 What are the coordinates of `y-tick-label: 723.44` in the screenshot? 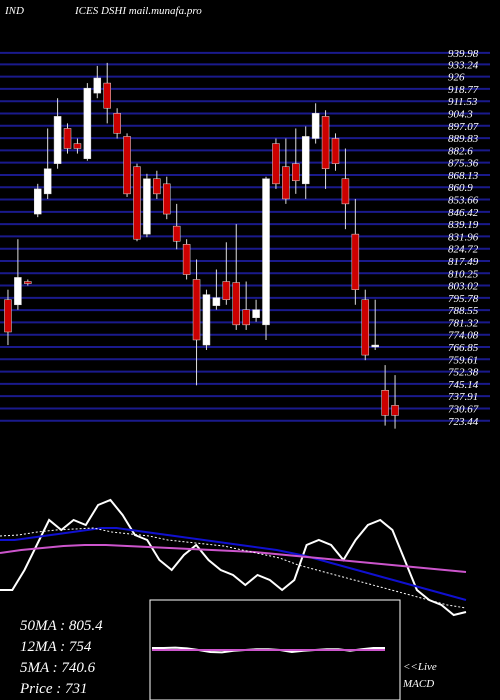 It's located at (463, 422).